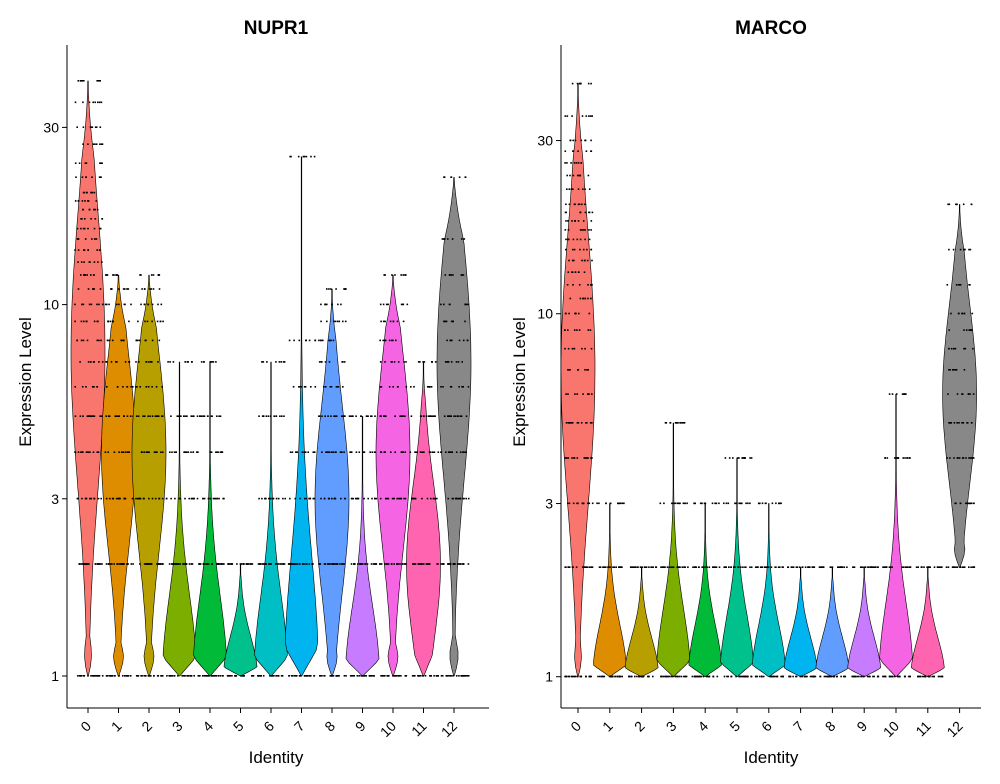  What do you see at coordinates (545, 141) in the screenshot?
I see `marco-y-tick-label: 30` at bounding box center [545, 141].